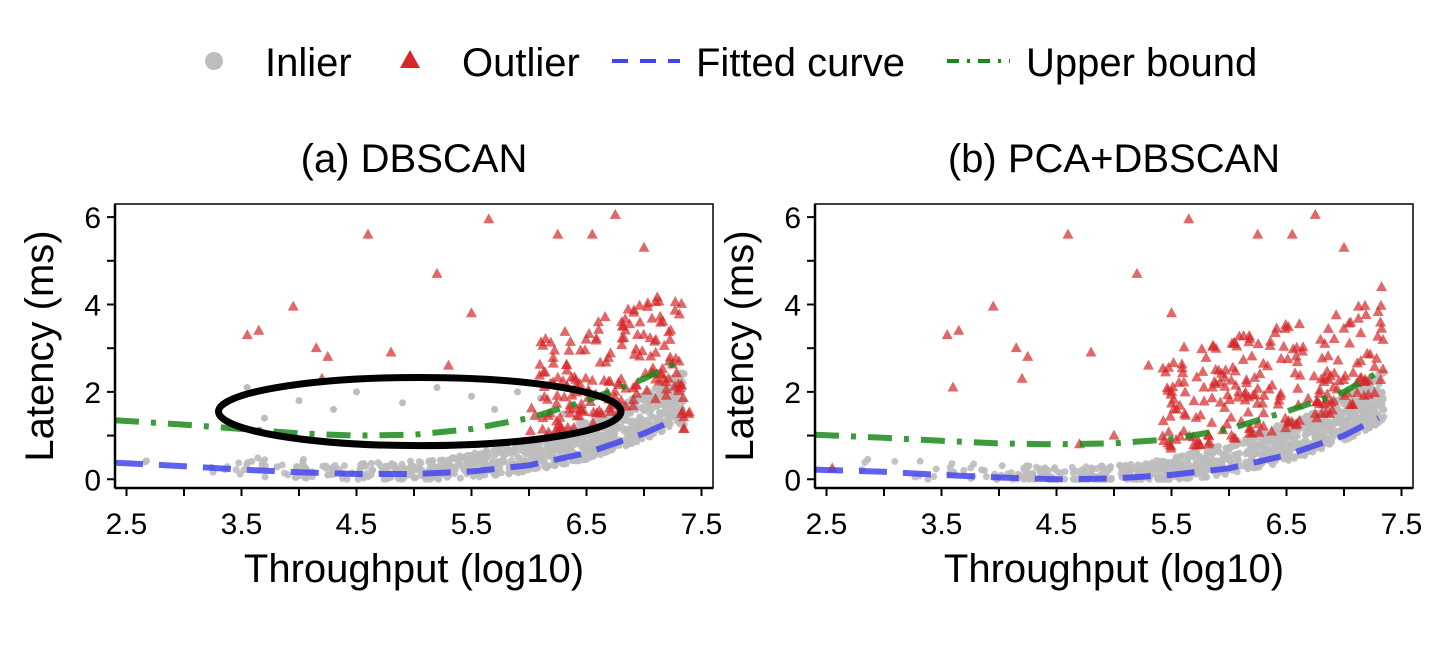 The width and height of the screenshot is (1440, 655). What do you see at coordinates (731, 63) in the screenshot?
I see `legend: Inlier Outlier Fitted curve Upper bound` at bounding box center [731, 63].